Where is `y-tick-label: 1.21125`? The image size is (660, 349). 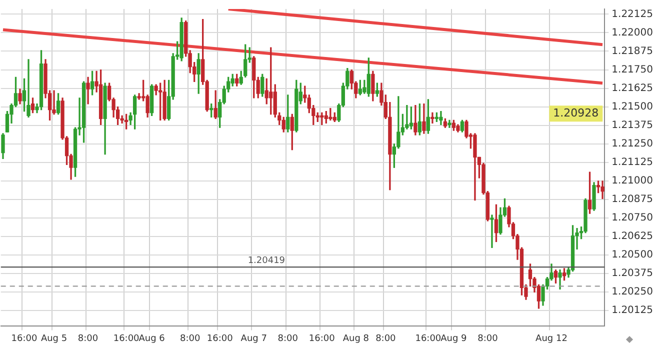 y-tick-label: 1.21125 is located at coordinates (633, 162).